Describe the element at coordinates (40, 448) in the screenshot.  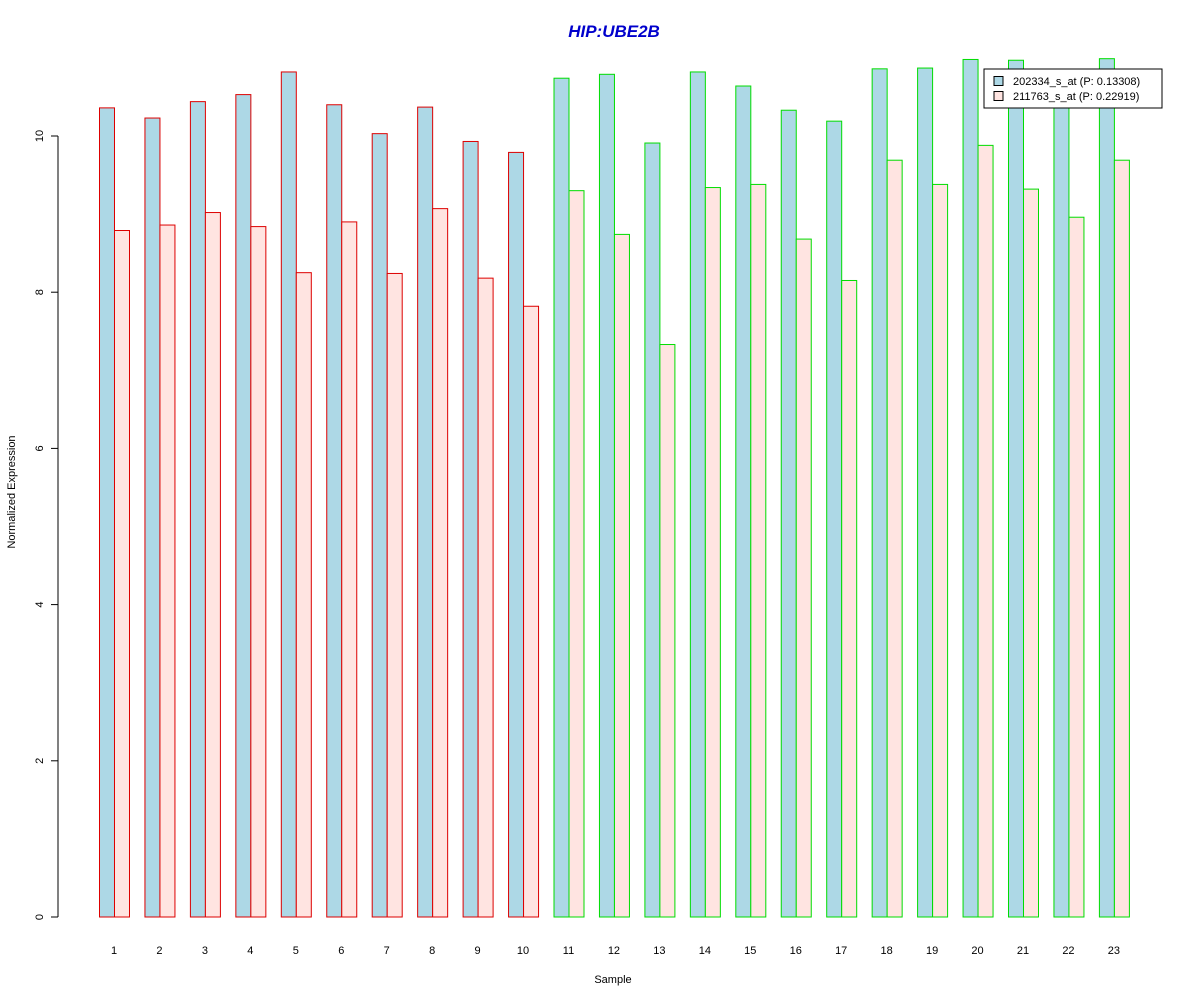
I see `y-axis-tick-label: 6` at that location.